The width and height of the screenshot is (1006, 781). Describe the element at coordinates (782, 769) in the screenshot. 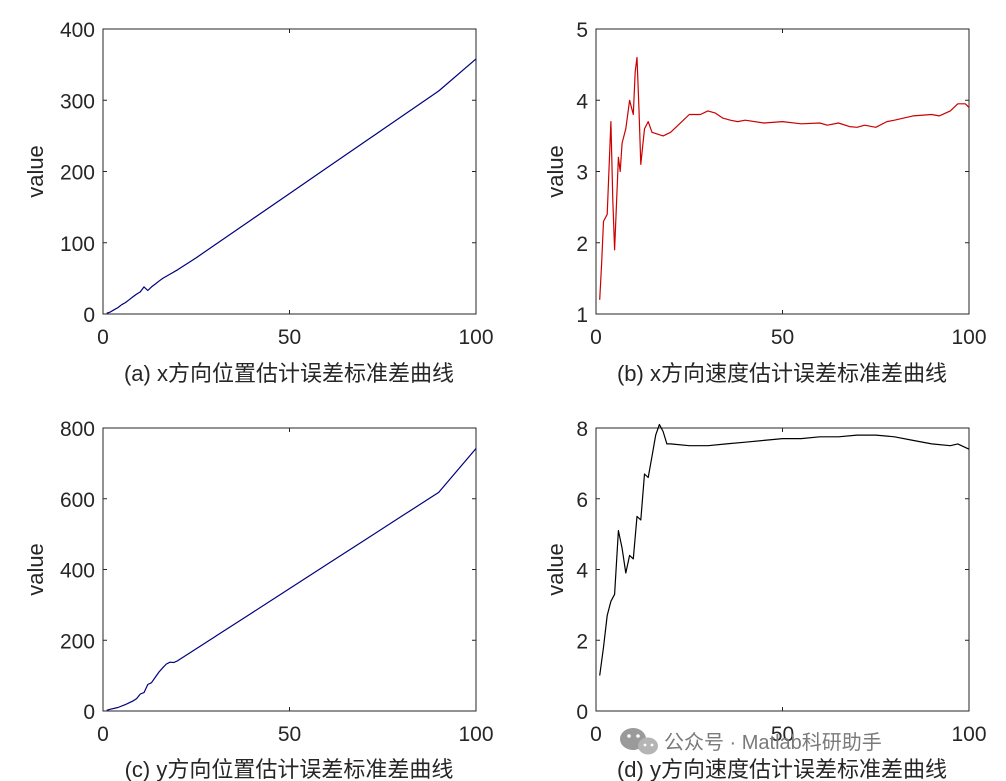

I see `subplot-caption: (d) y方向速度估计误差标准差曲线` at that location.